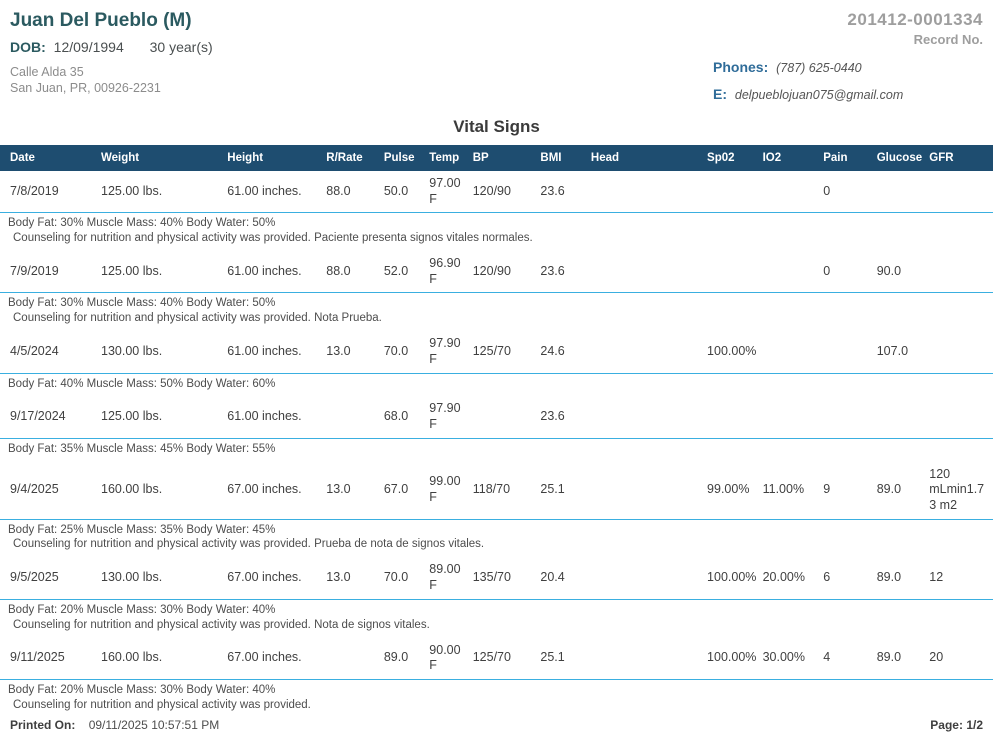 The height and width of the screenshot is (738, 993). I want to click on cell-temp: 96.90 F, so click(451, 272).